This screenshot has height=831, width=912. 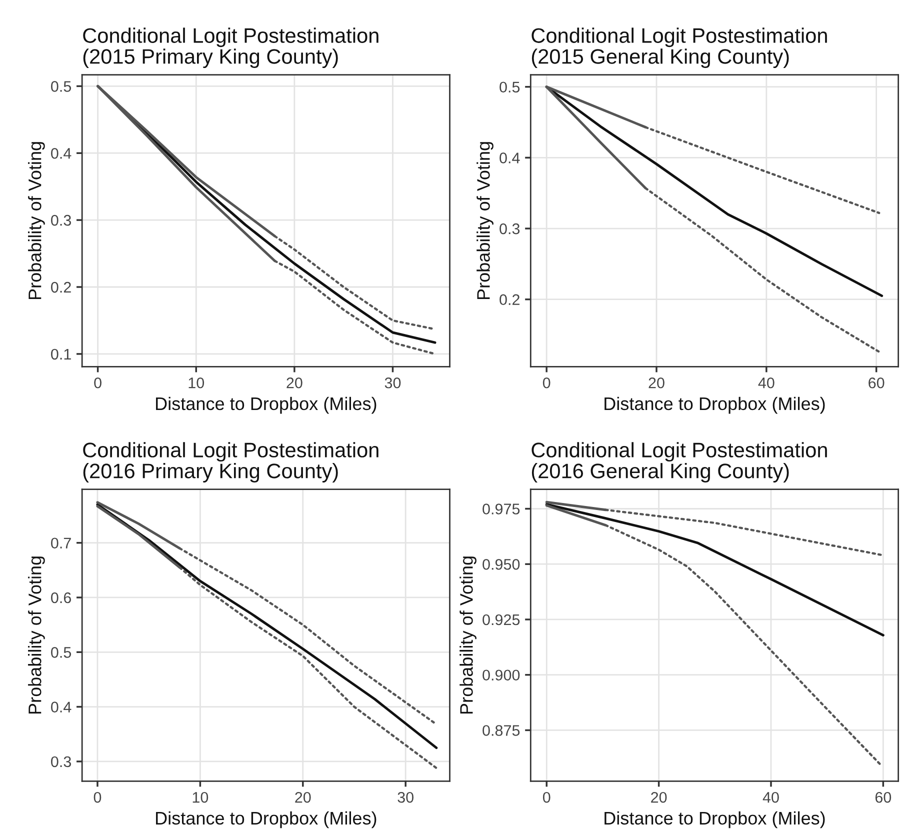 I want to click on y-tick-label: 0.1, so click(x=61, y=354).